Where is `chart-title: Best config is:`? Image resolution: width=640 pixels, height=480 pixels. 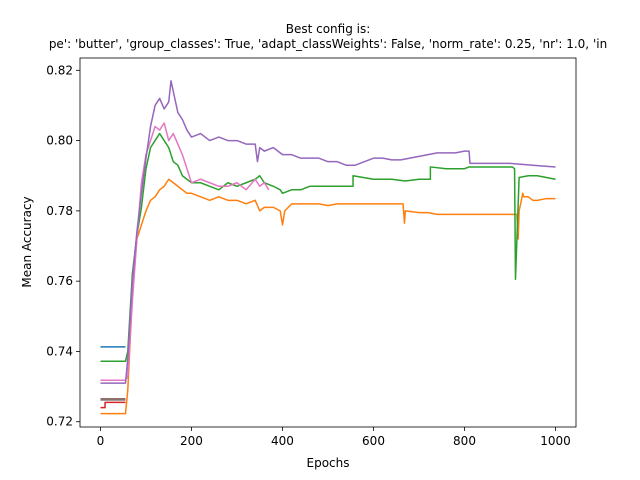 chart-title: Best config is: is located at coordinates (328, 29).